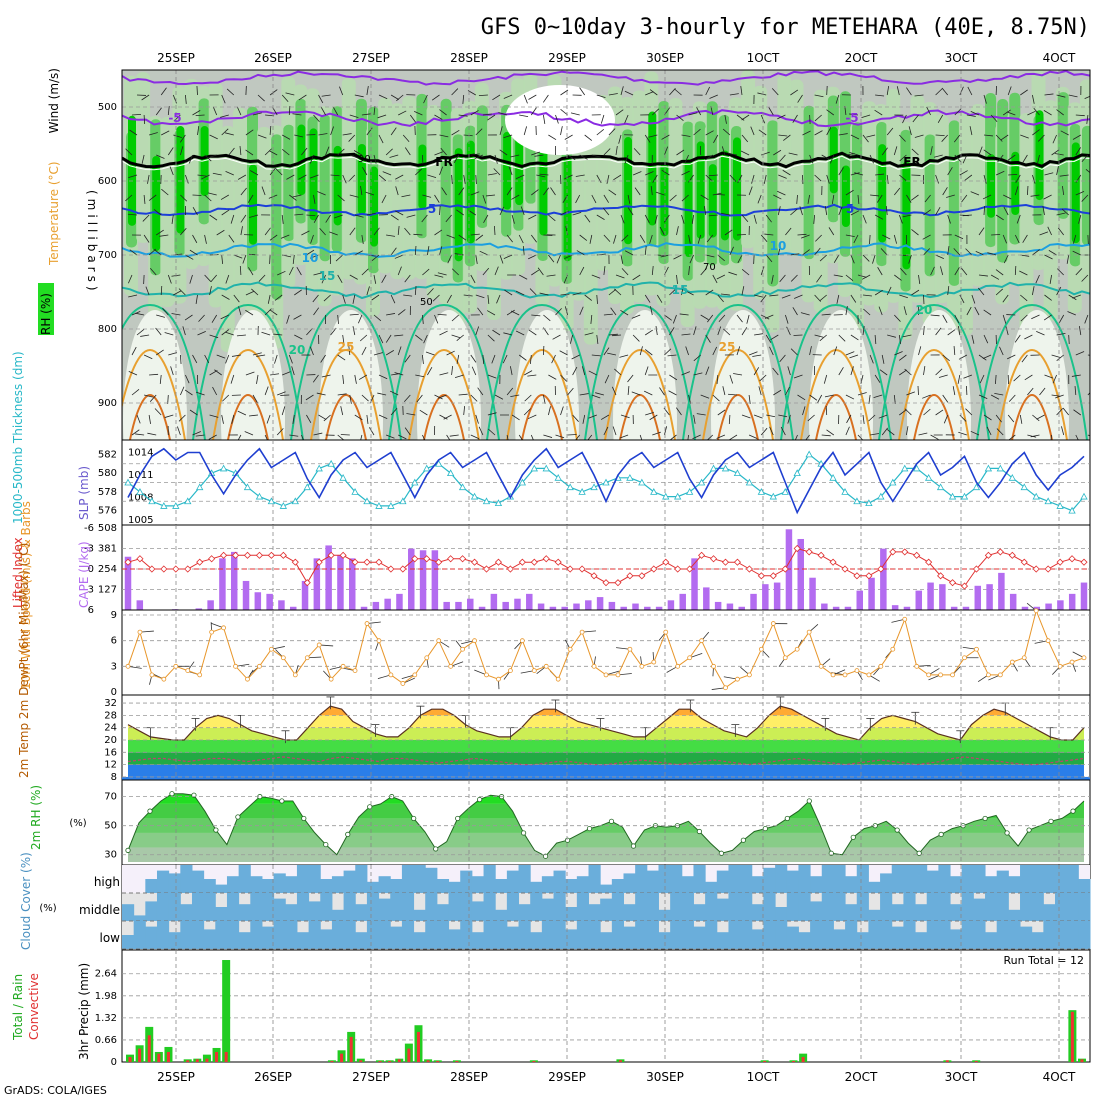 This screenshot has width=1100, height=1100. I want to click on slp-tick-label: 1011, so click(140, 475).